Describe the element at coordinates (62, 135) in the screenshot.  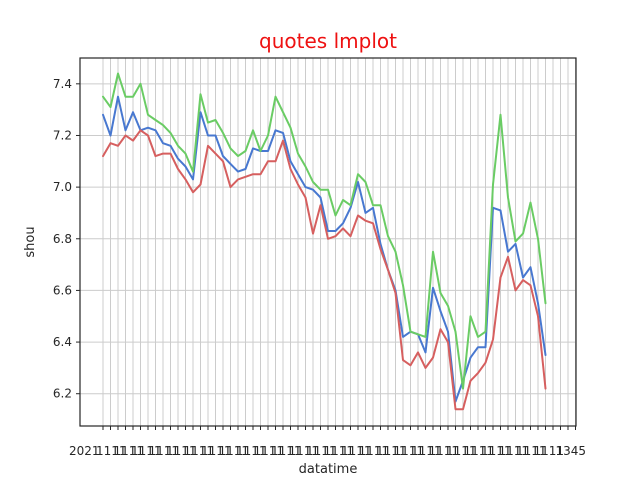
I see `y-tick-label: 7.2` at that location.